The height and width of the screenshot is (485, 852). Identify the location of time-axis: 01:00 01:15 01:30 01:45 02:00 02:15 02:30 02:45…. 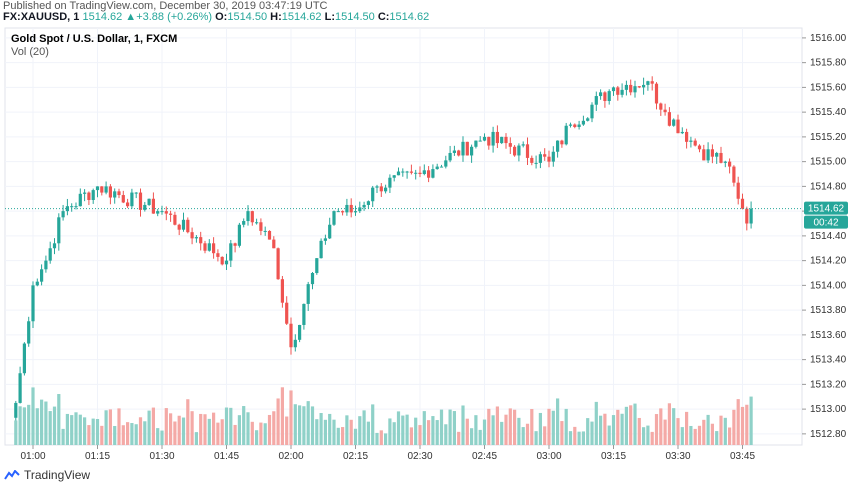
(387, 453).